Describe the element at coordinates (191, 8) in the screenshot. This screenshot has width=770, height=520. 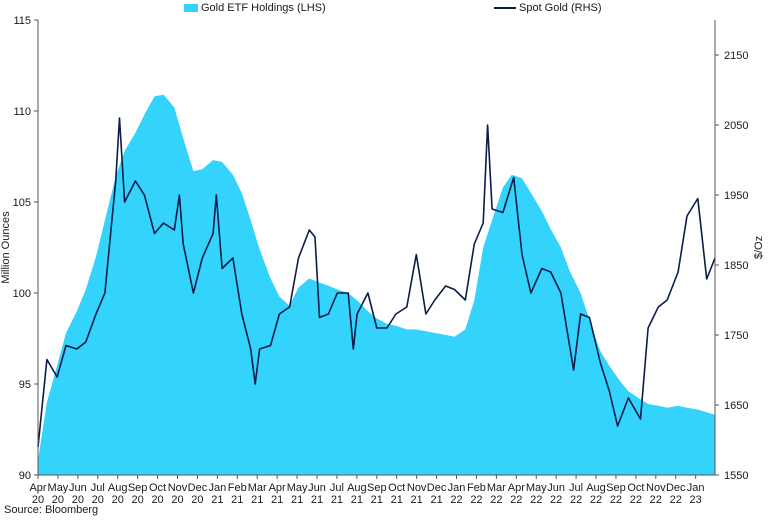
I see `legend-swatch-holdings` at that location.